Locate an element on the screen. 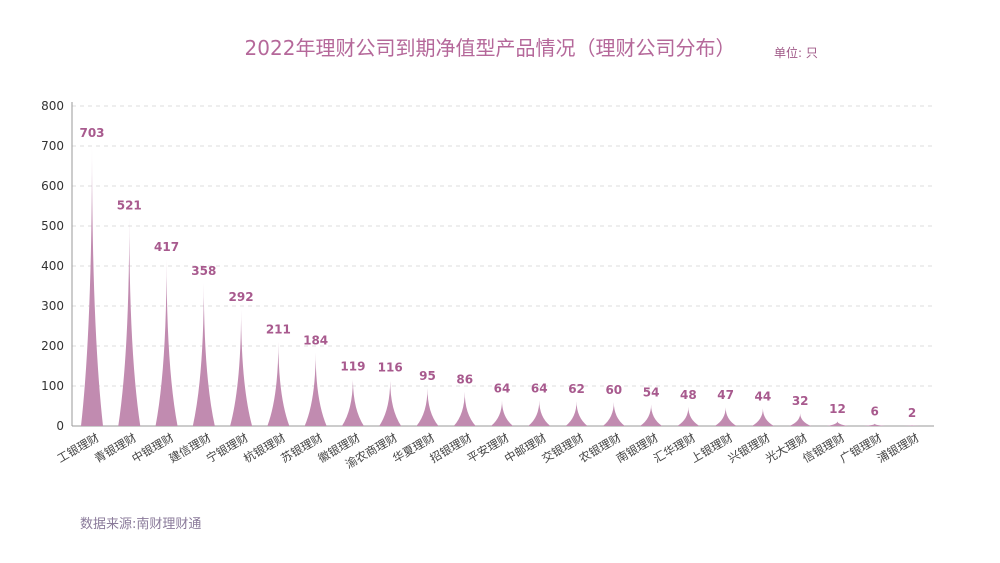  x-tick-label: 浦银理财 is located at coordinates (898, 447).